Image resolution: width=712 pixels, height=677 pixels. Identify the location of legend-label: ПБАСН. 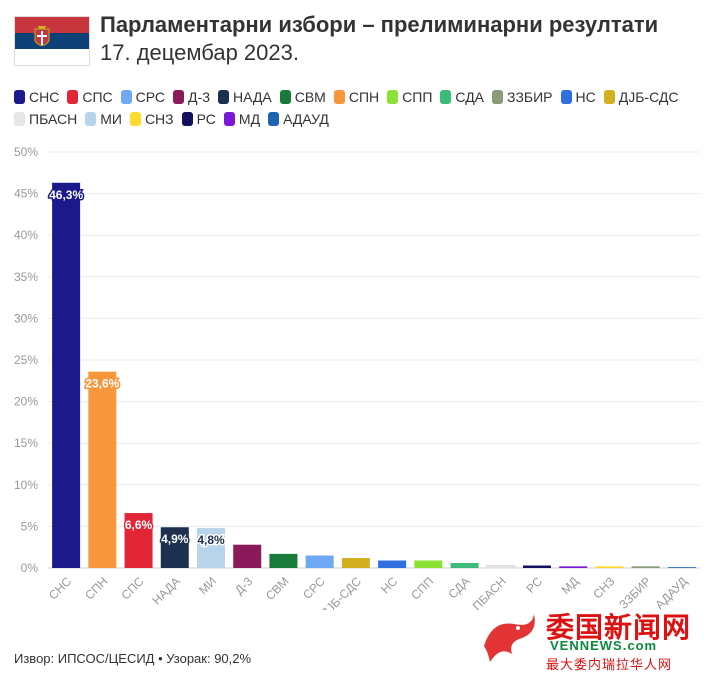
(53, 119).